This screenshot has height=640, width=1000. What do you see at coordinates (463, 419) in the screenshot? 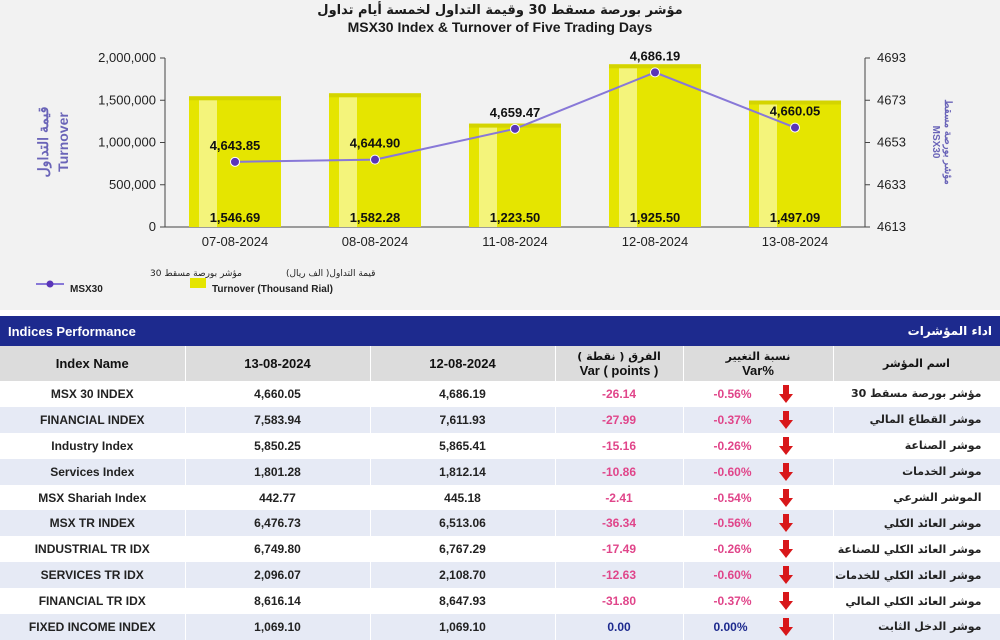
I see `cell-date-2: 7,611.93` at bounding box center [463, 419].